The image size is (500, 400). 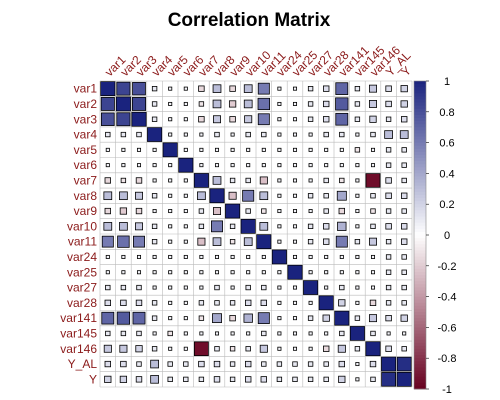 I want to click on row-label: var24, so click(x=82, y=257).